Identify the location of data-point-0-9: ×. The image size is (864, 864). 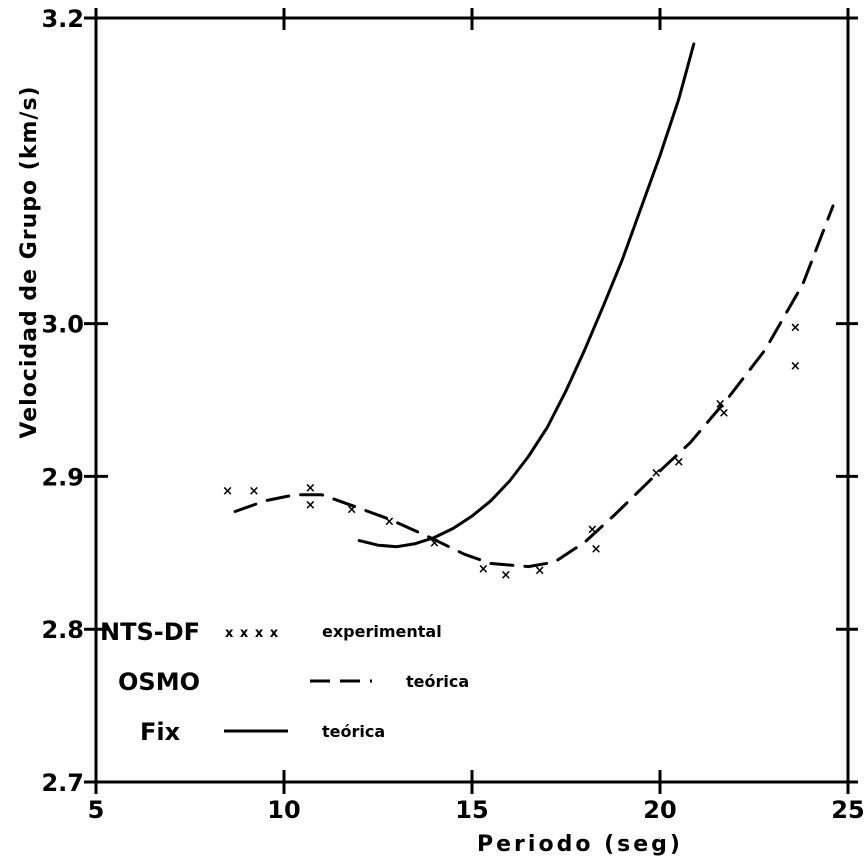
(539, 571).